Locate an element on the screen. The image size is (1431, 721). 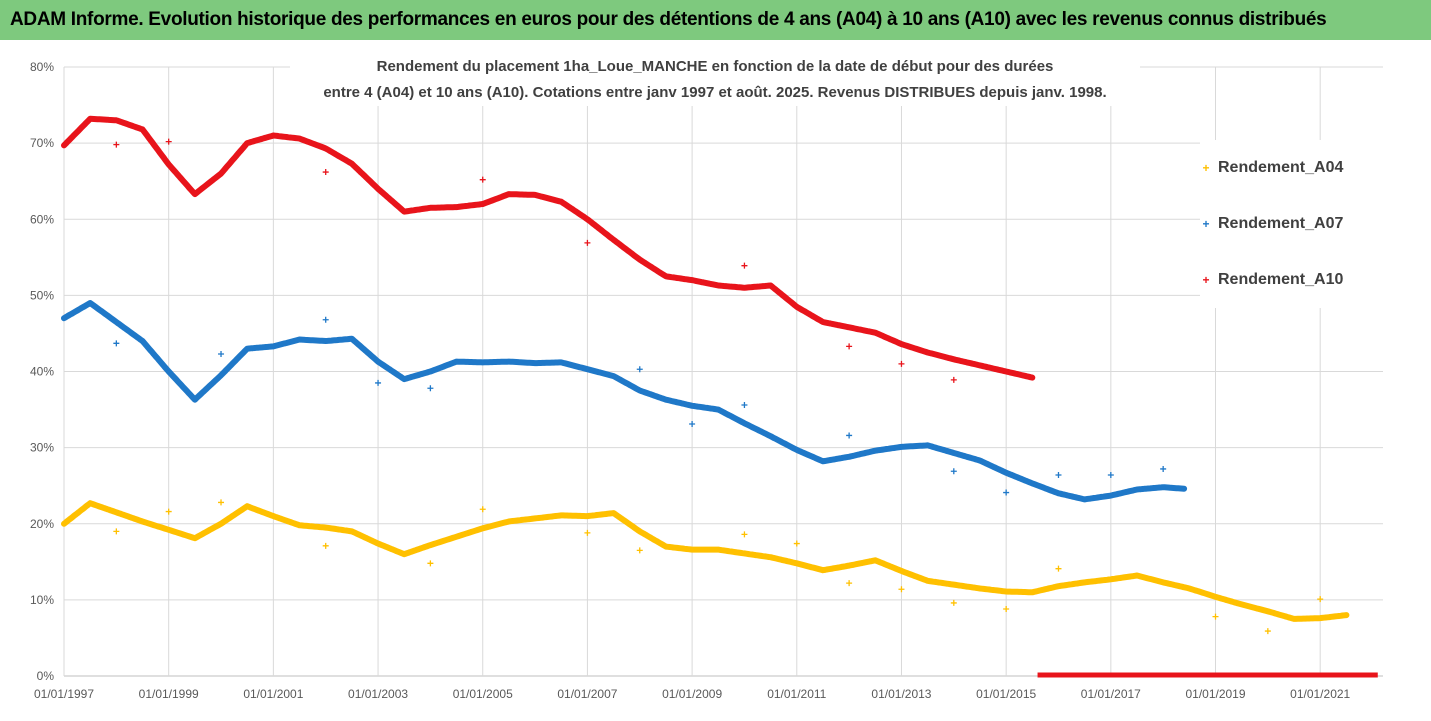
legend-marker-a07: + is located at coordinates (1206, 224).